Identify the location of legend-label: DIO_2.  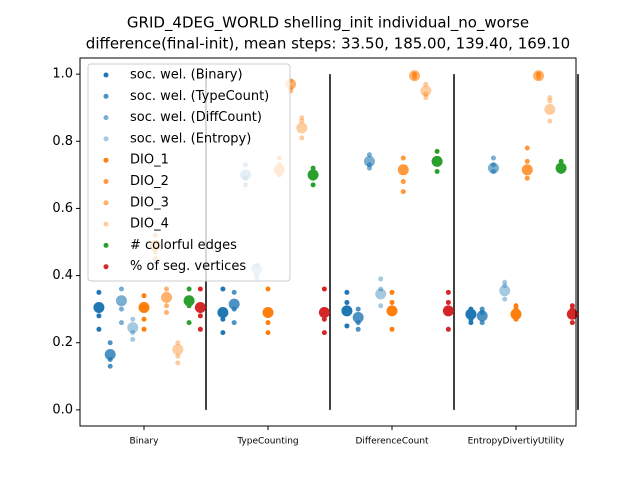
(149, 181).